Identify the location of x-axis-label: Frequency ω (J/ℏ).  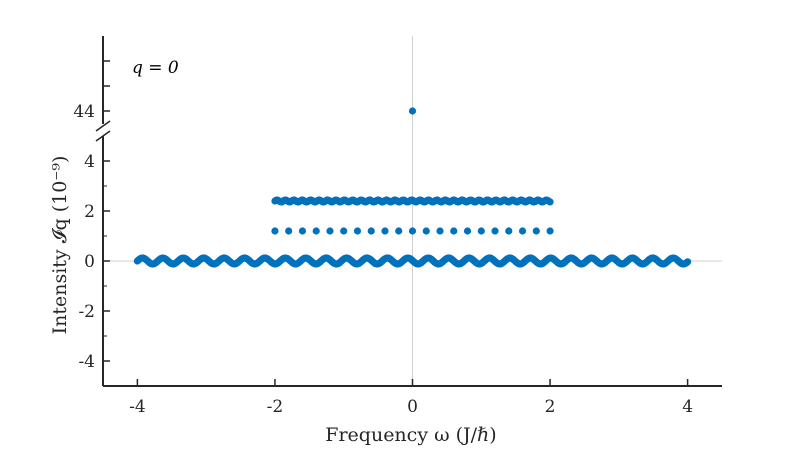
(410, 435).